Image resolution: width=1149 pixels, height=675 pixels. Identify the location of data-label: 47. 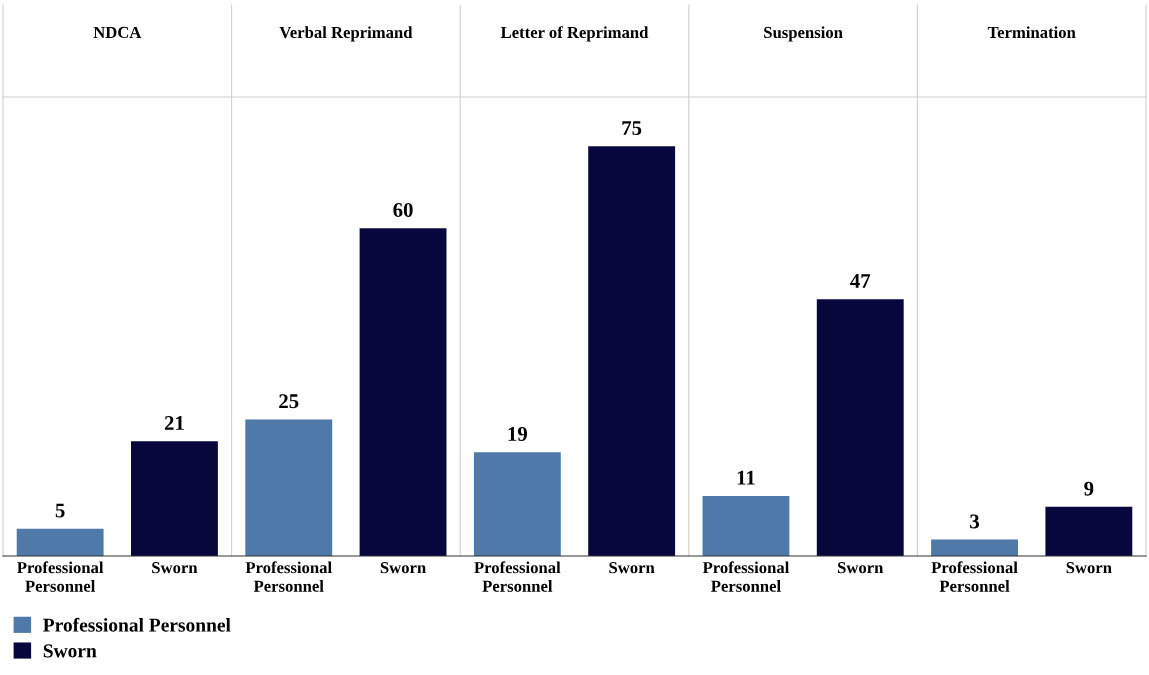
(860, 281).